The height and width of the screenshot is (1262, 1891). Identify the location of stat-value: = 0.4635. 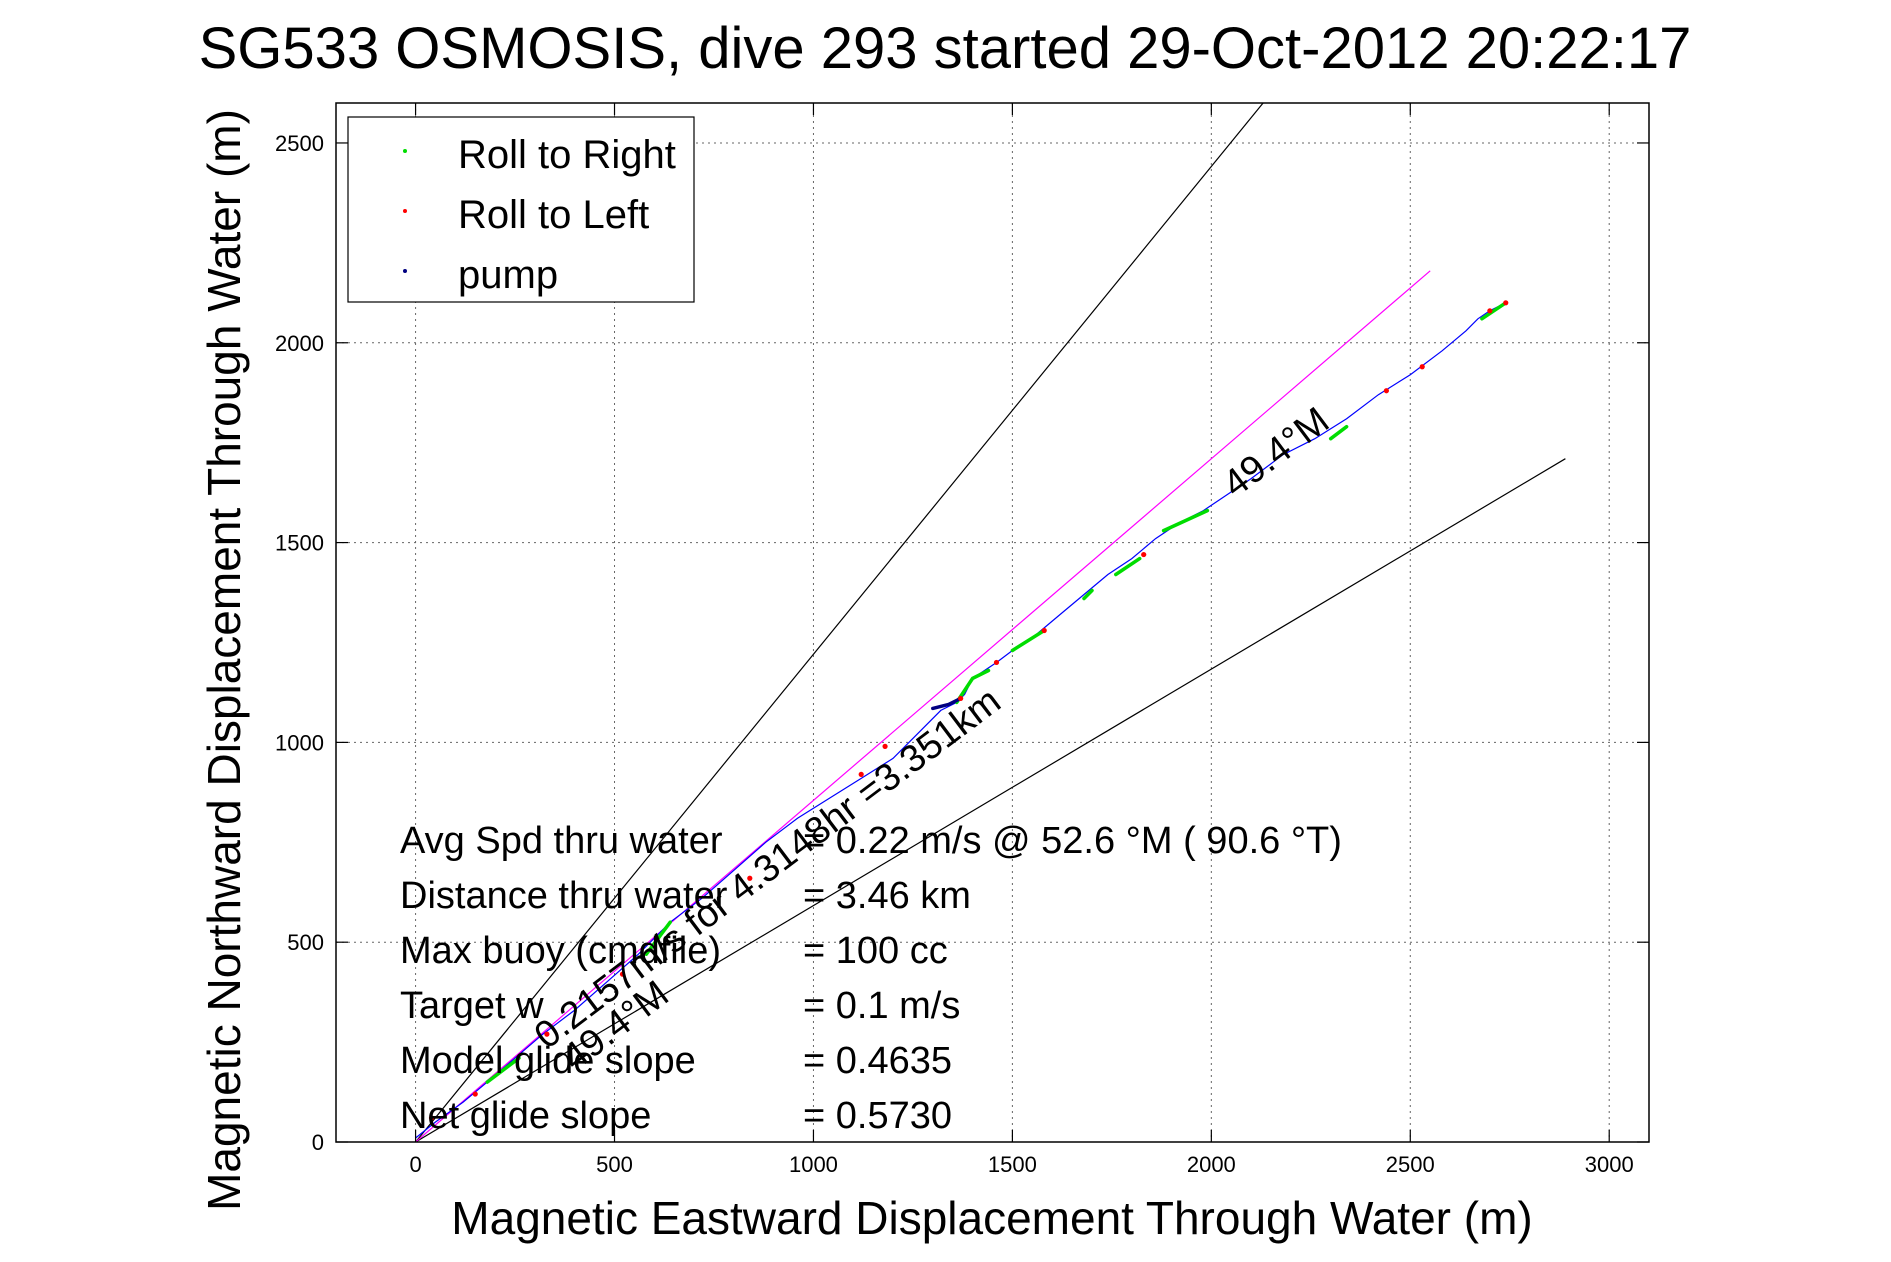
(877, 1061).